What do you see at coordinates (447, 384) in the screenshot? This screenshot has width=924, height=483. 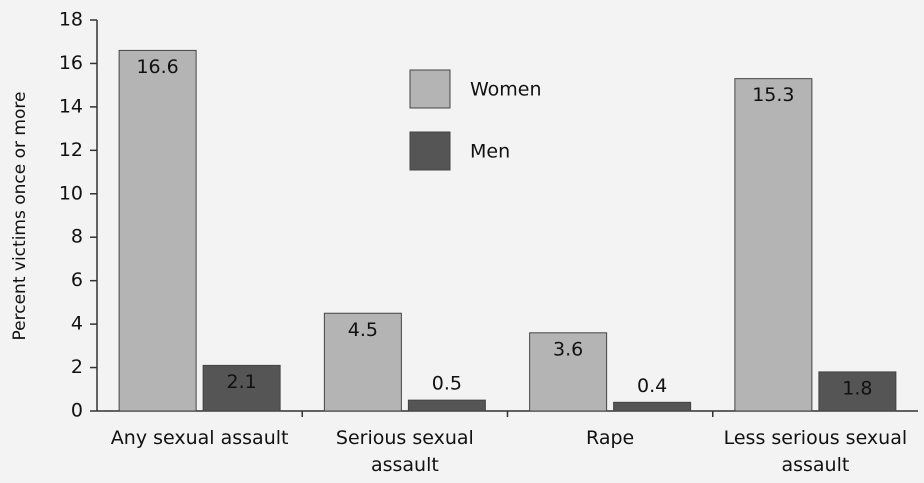 I see `data-label: 0.5` at bounding box center [447, 384].